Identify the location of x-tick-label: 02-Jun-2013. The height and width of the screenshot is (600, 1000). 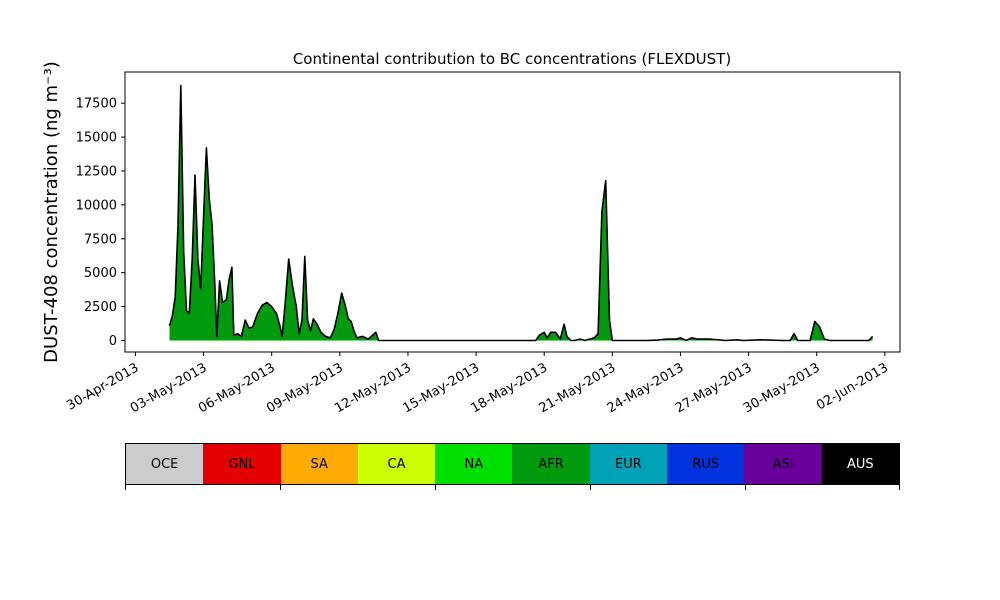
(852, 386).